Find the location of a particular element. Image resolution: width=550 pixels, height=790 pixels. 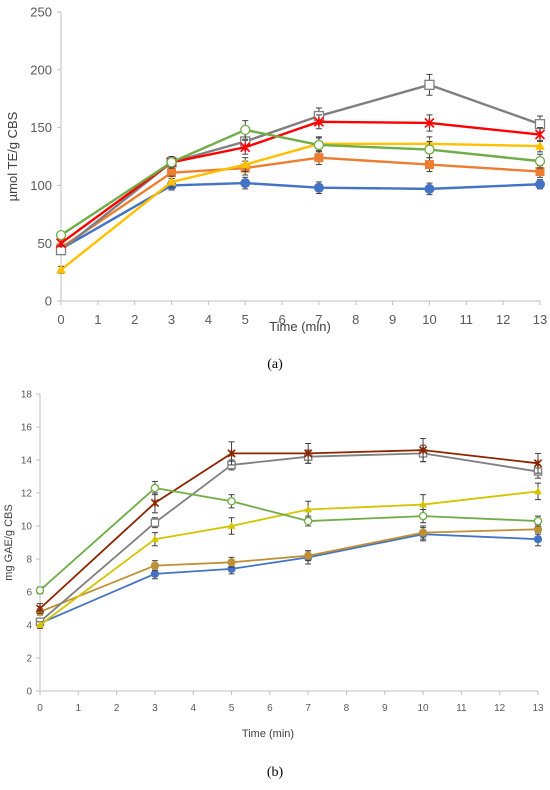

y-tick-label: 8 is located at coordinates (29, 560).